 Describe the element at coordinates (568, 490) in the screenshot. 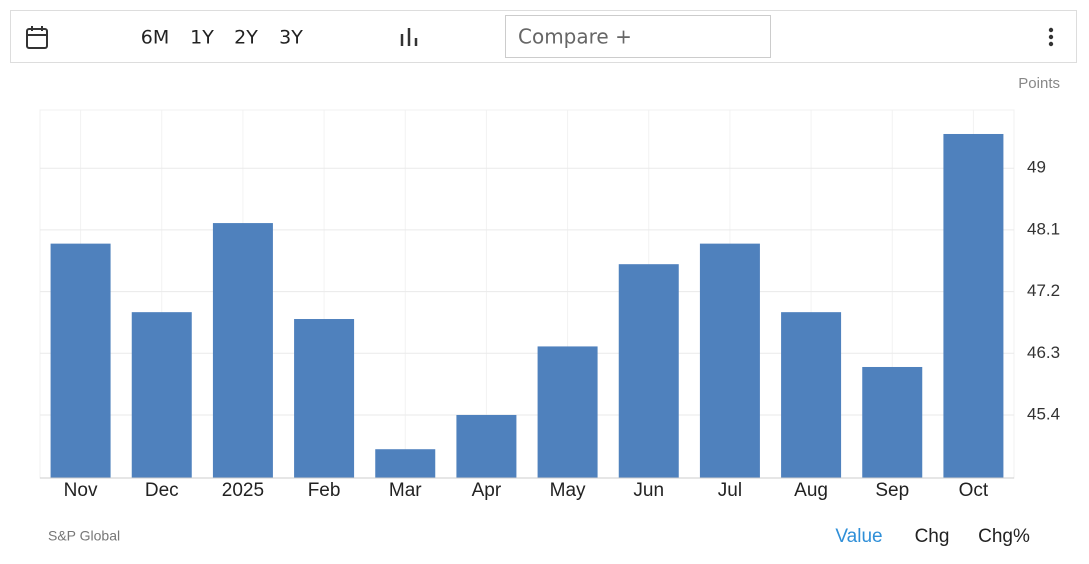

I see `x-tick-label: May` at that location.